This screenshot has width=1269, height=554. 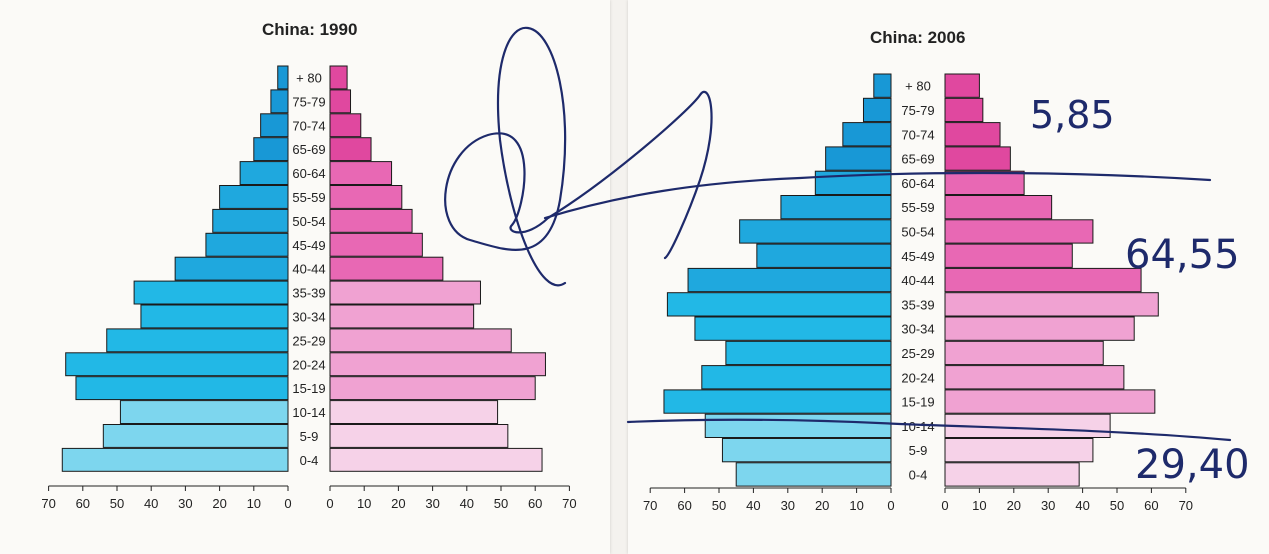 I want to click on tick-label-male-1990-0: 70, so click(x=48, y=503).